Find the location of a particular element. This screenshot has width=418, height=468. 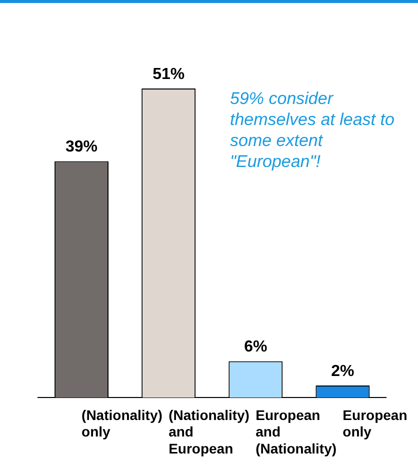

x-tick-label: (Nationality) only is located at coordinates (122, 423).